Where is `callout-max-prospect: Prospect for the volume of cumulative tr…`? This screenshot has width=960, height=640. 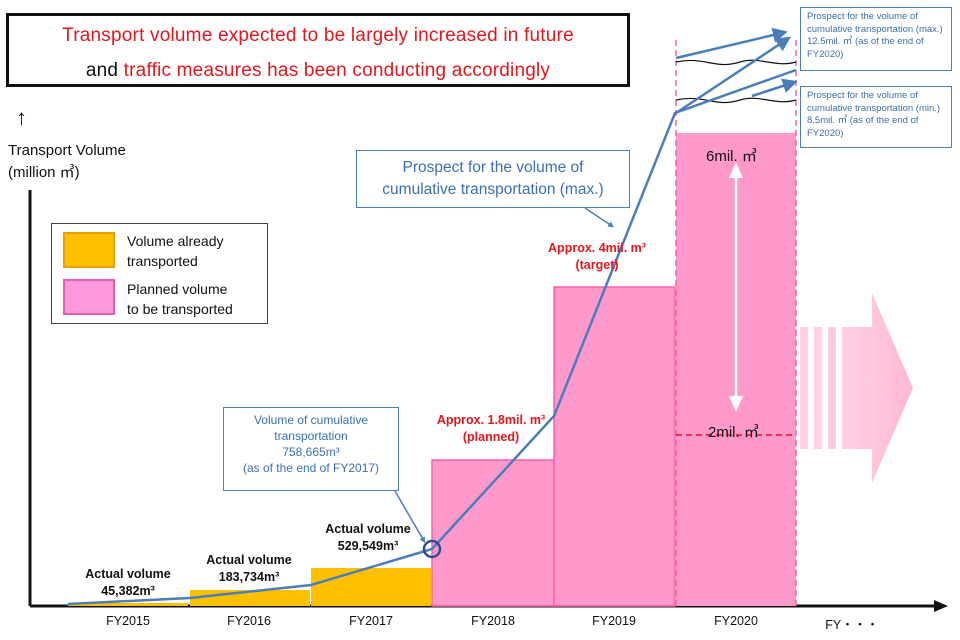
callout-max-prospect: Prospect for the volume of cumulative tr… is located at coordinates (493, 179).